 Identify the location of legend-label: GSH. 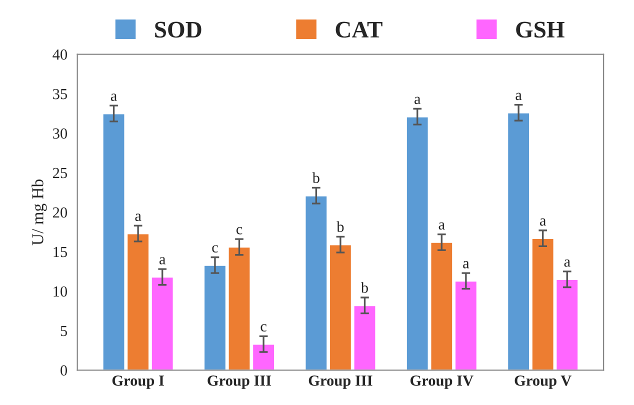
(540, 30).